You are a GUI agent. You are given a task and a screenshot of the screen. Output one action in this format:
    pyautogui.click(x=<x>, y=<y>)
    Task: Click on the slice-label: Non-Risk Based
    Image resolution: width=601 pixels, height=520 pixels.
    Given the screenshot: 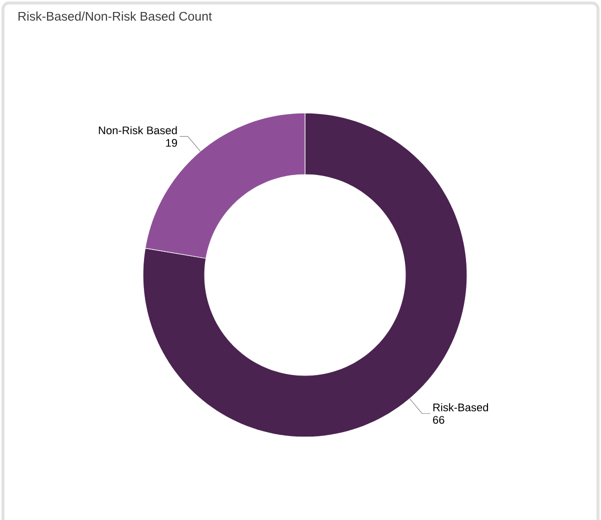 What is the action you would take?
    pyautogui.click(x=137, y=130)
    